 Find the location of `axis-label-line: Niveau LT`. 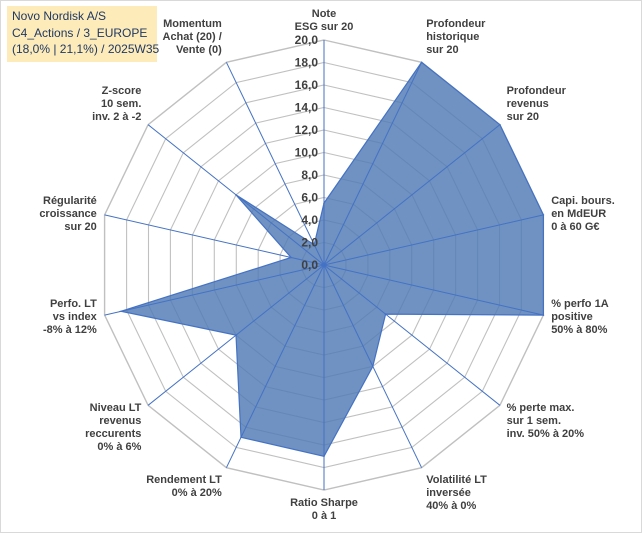

axis-label-line: Niveau LT is located at coordinates (116, 408).